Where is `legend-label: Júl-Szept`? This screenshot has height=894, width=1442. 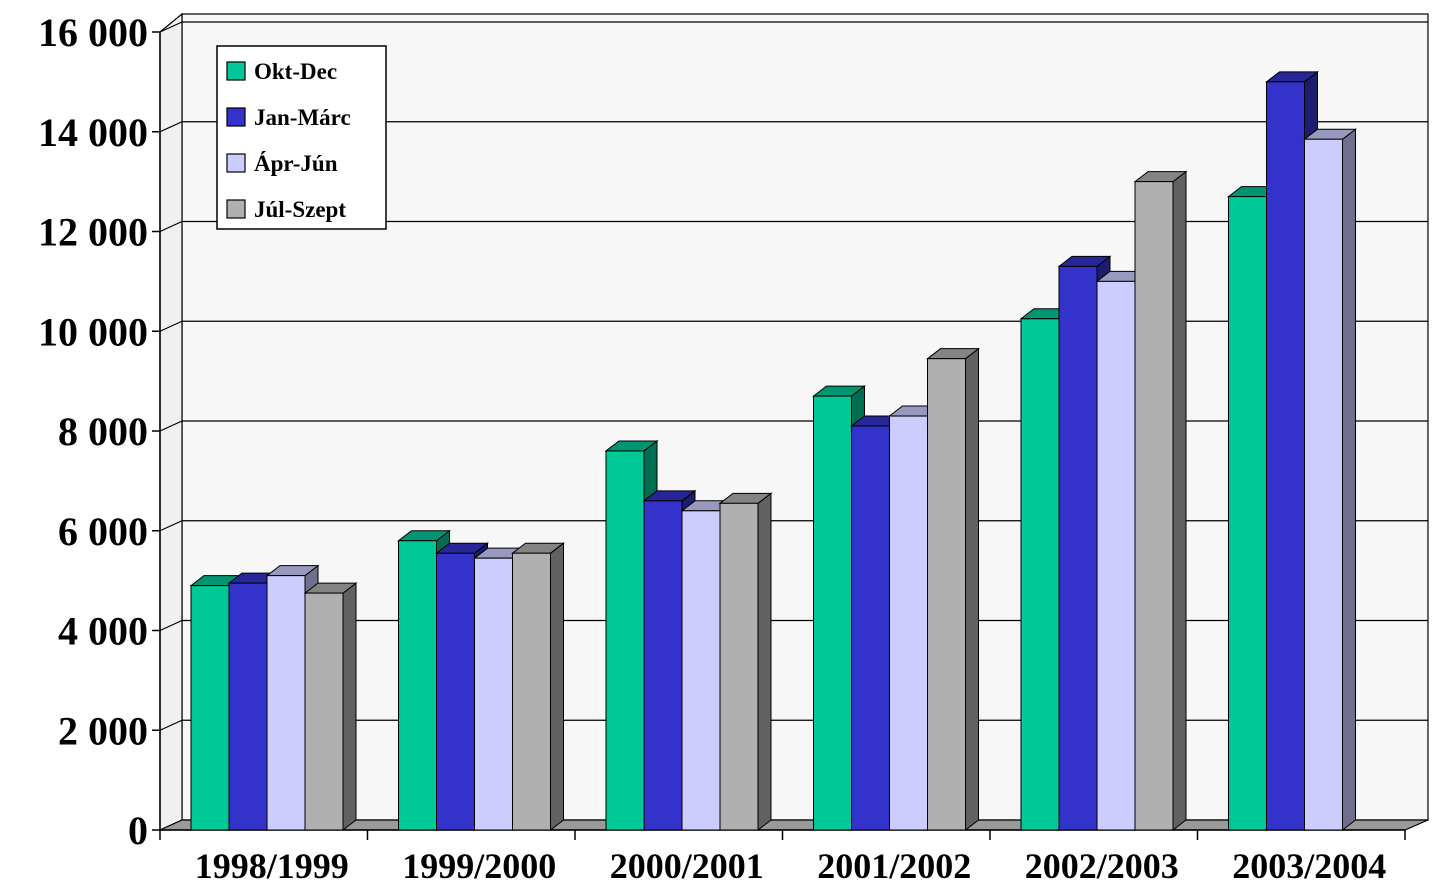 legend-label: Júl-Szept is located at coordinates (300, 209).